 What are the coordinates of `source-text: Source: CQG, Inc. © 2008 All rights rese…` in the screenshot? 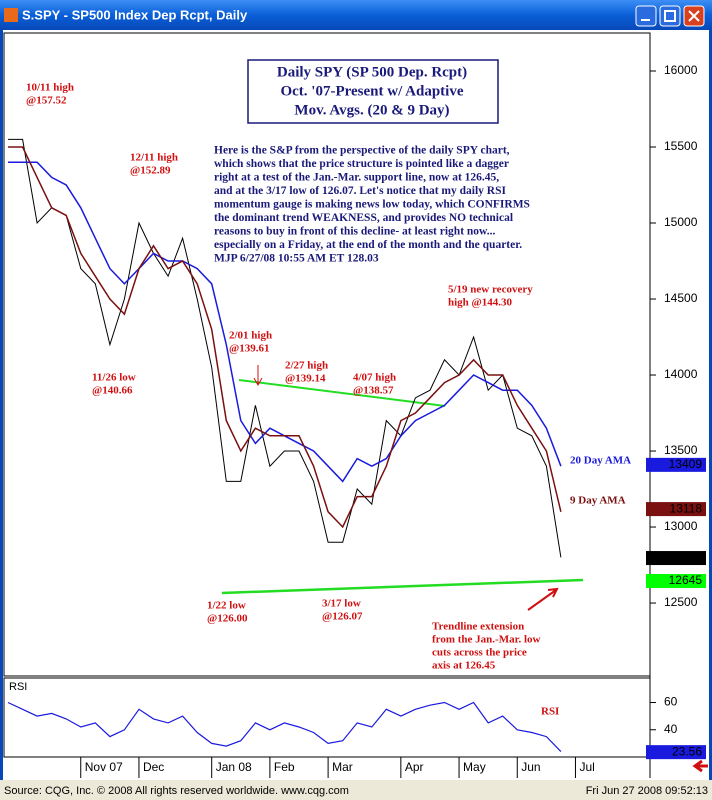 It's located at (176, 791).